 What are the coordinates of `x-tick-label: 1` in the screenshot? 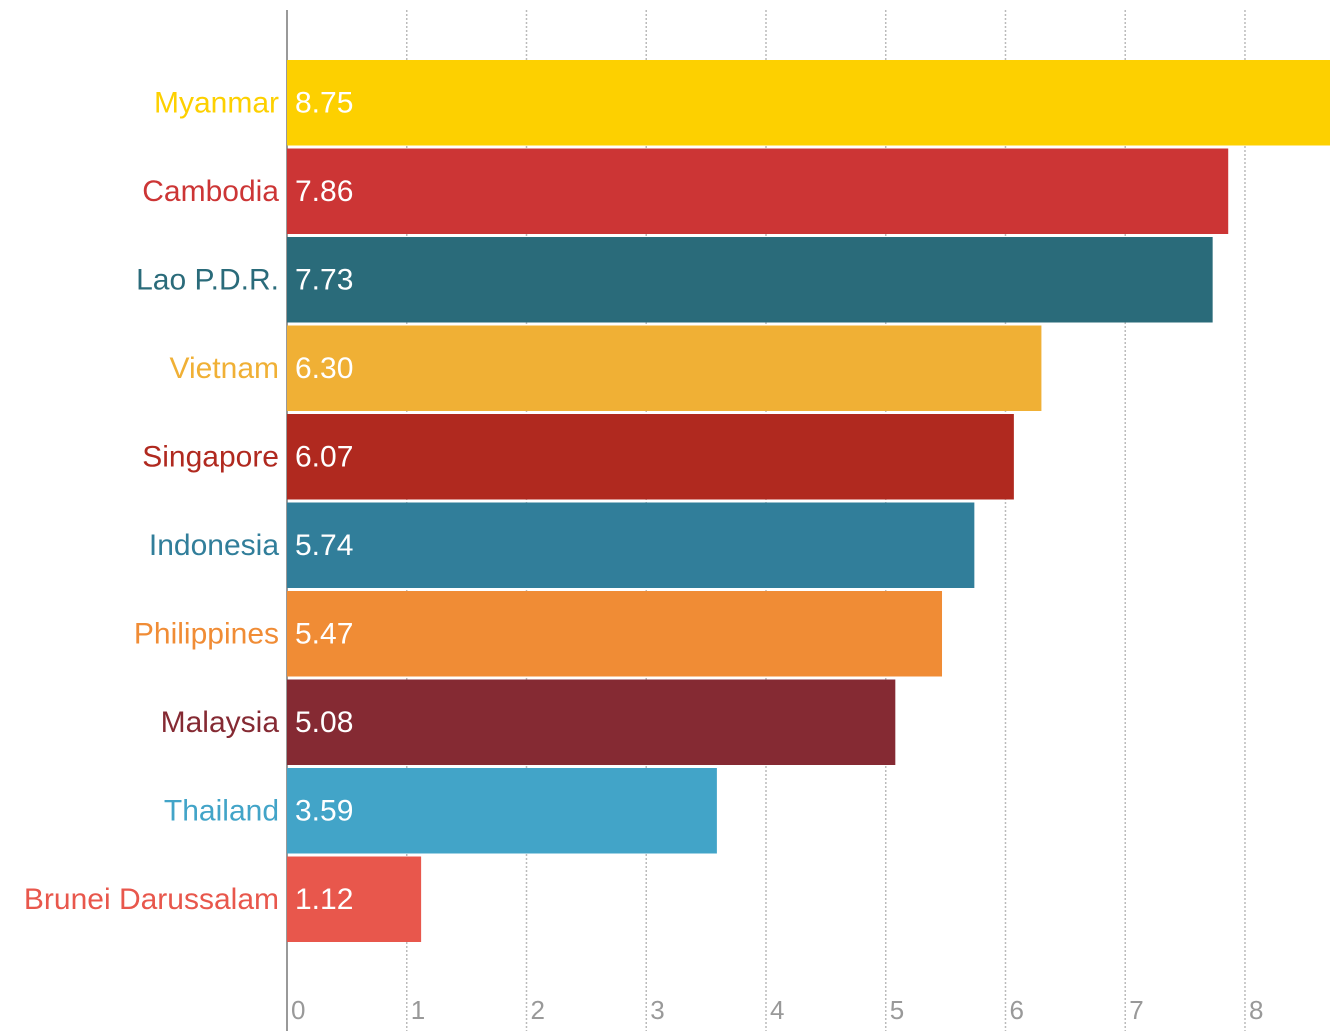 It's located at (418, 1010).